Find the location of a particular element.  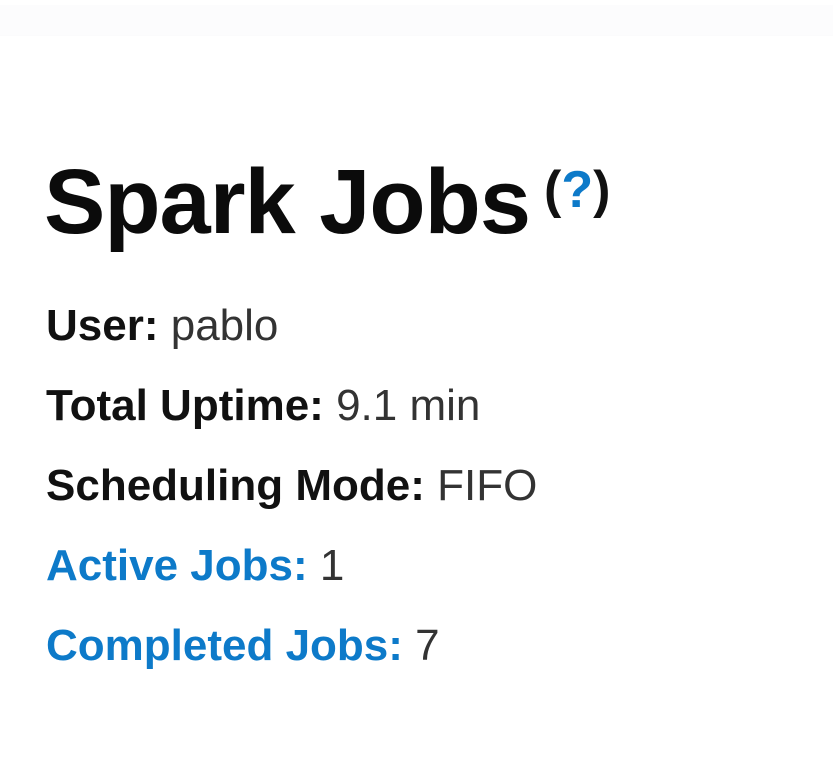

page-title-text: Spark Jobs is located at coordinates (287, 201).